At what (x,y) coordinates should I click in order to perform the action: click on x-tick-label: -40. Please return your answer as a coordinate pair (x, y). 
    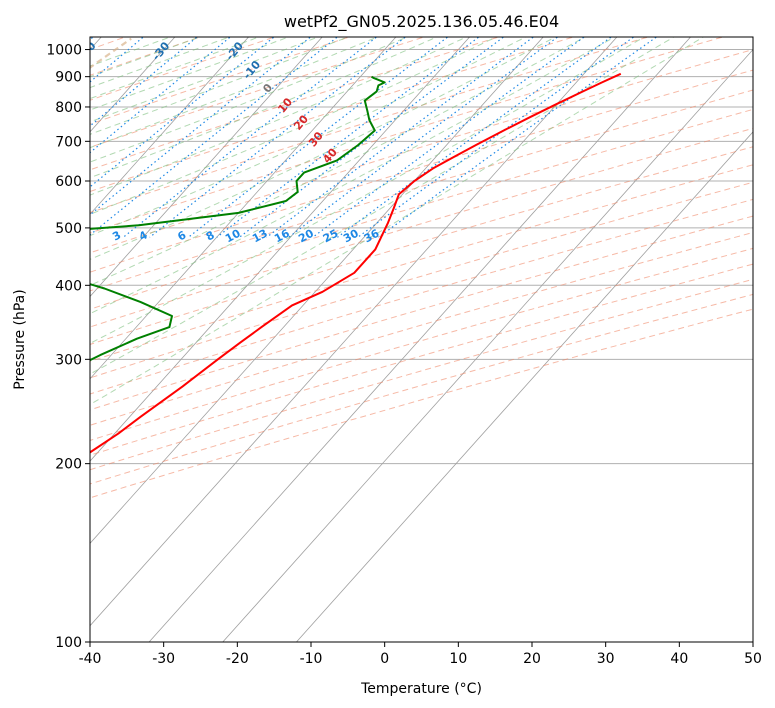
    Looking at the image, I should click on (90, 659).